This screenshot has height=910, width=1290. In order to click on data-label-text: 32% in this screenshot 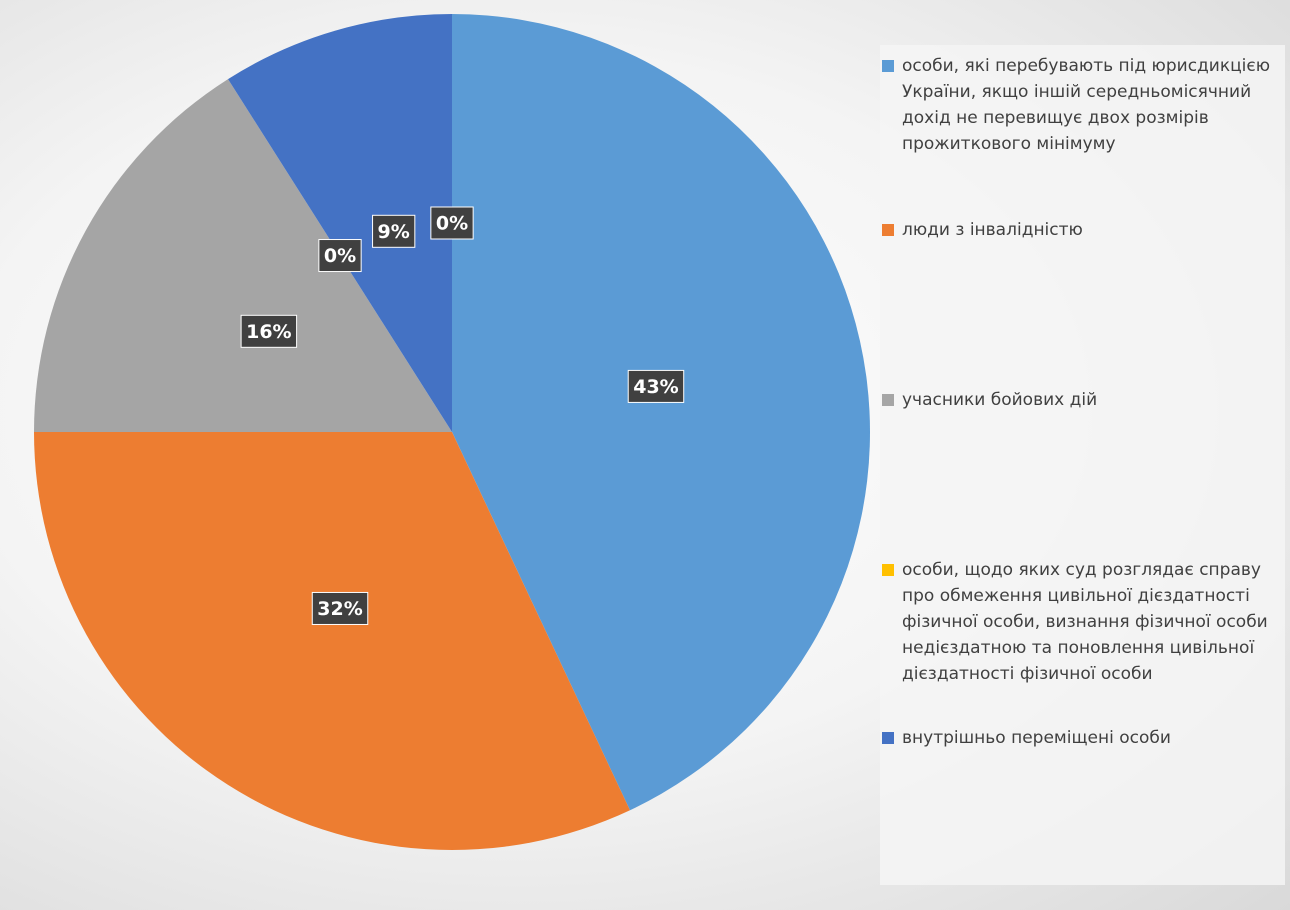, I will do `click(339, 609)`.